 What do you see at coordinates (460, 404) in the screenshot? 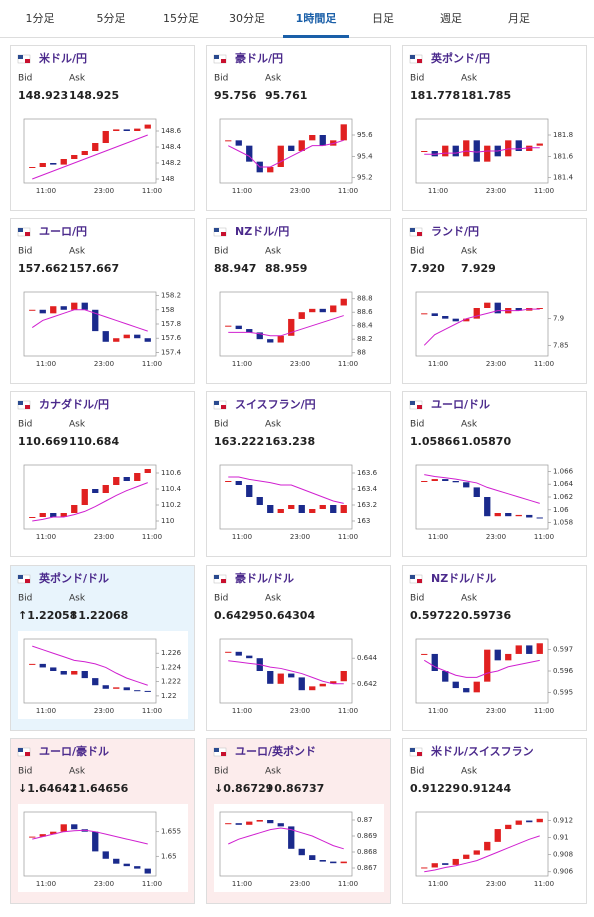
I see `pair-name: ユーロ/ドル` at bounding box center [460, 404].